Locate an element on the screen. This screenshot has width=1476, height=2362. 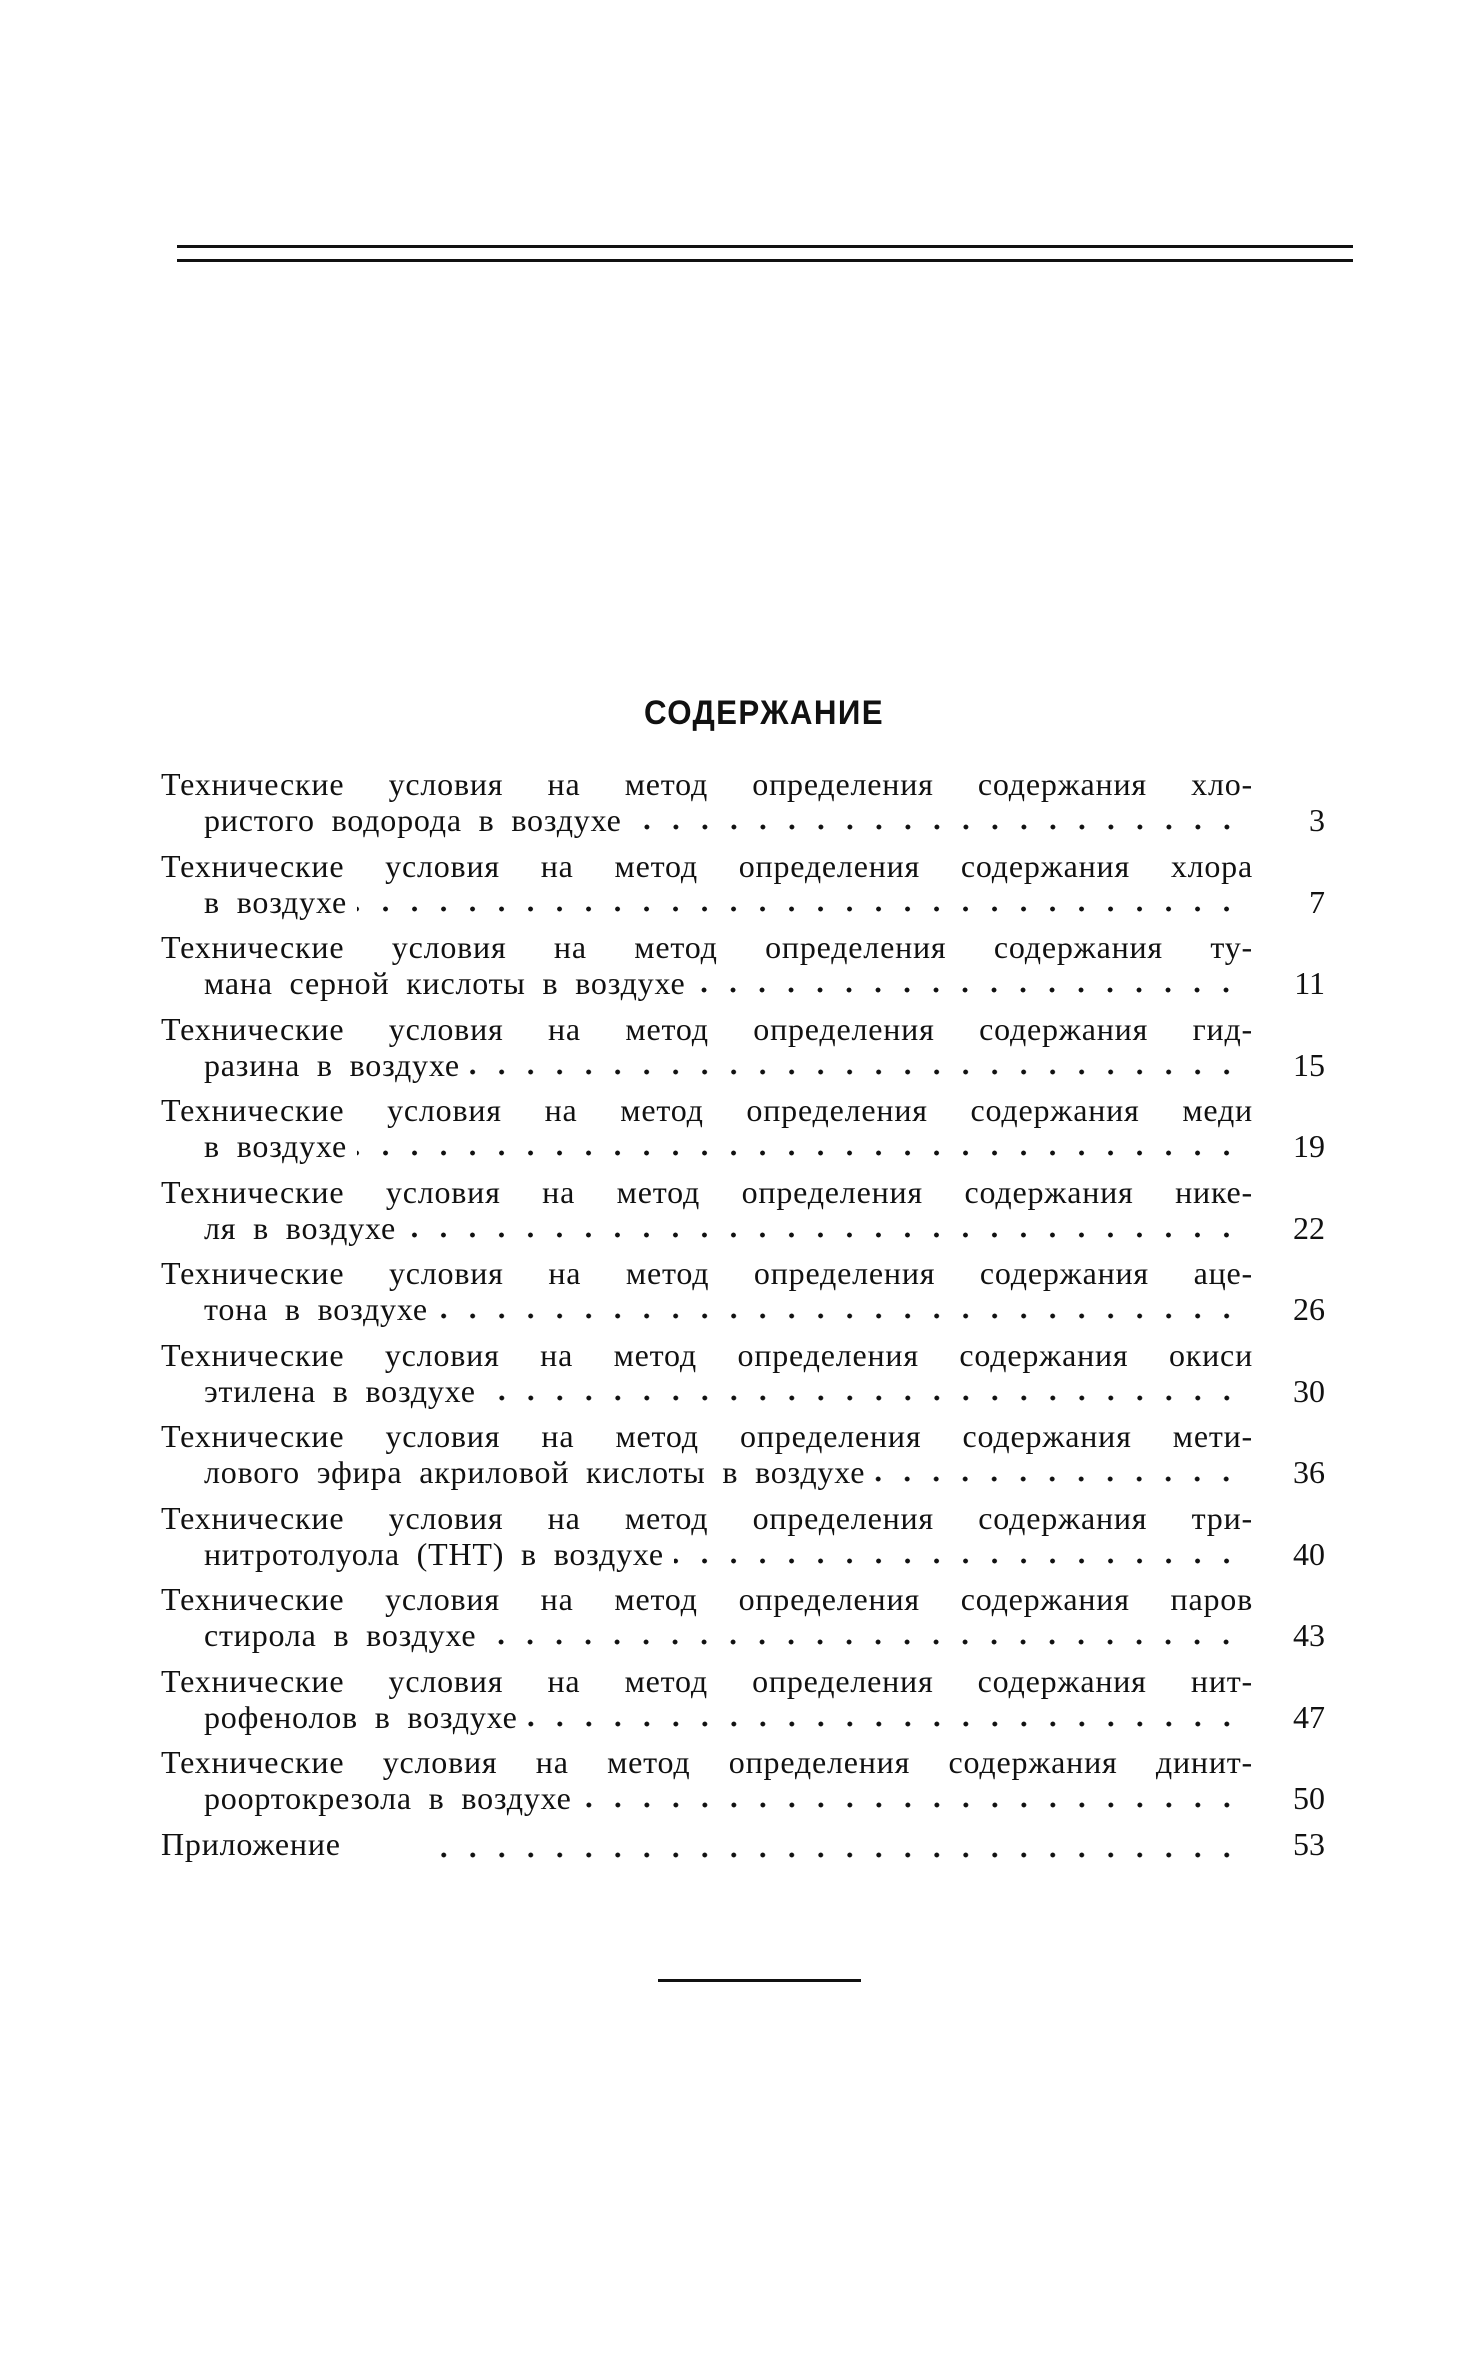
toc-entry-title: Приложение is located at coordinates (251, 1843).